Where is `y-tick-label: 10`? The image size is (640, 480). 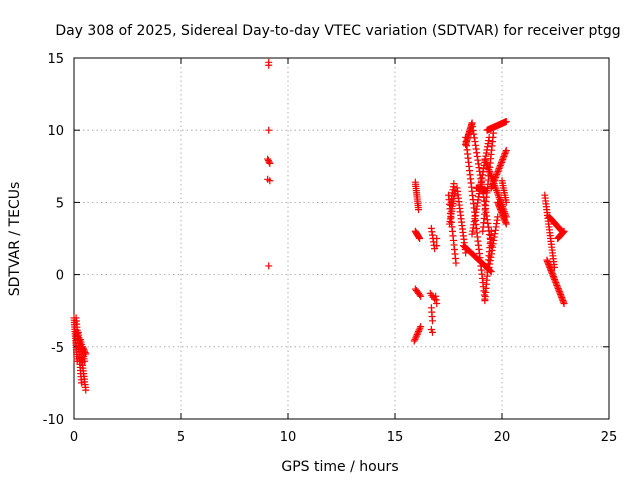
y-tick-label: 10 is located at coordinates (55, 131).